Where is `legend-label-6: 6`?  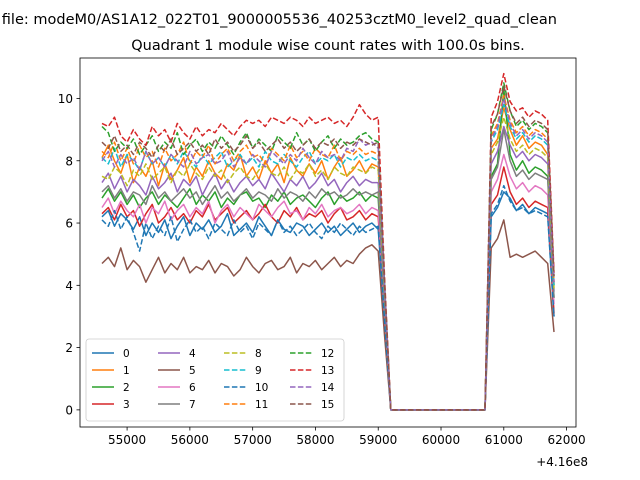
legend-label-6: 6 is located at coordinates (192, 388).